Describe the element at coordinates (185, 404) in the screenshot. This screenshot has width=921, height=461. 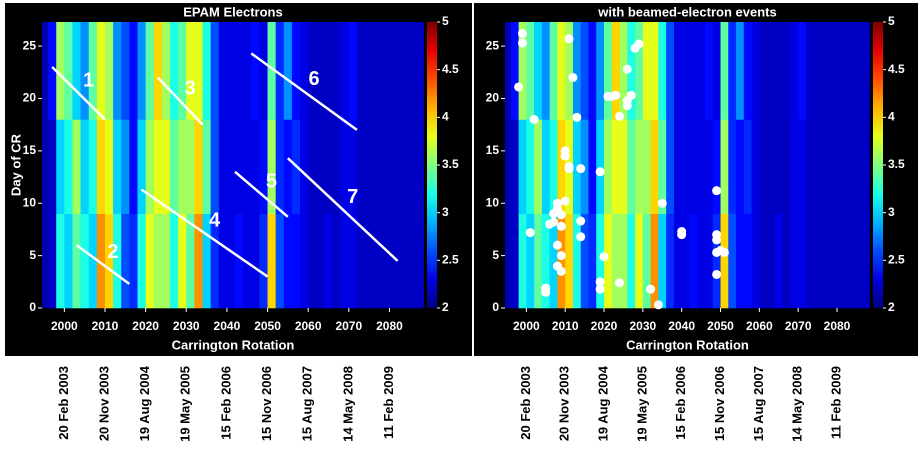
I see `date-label: 19 May 2005` at that location.